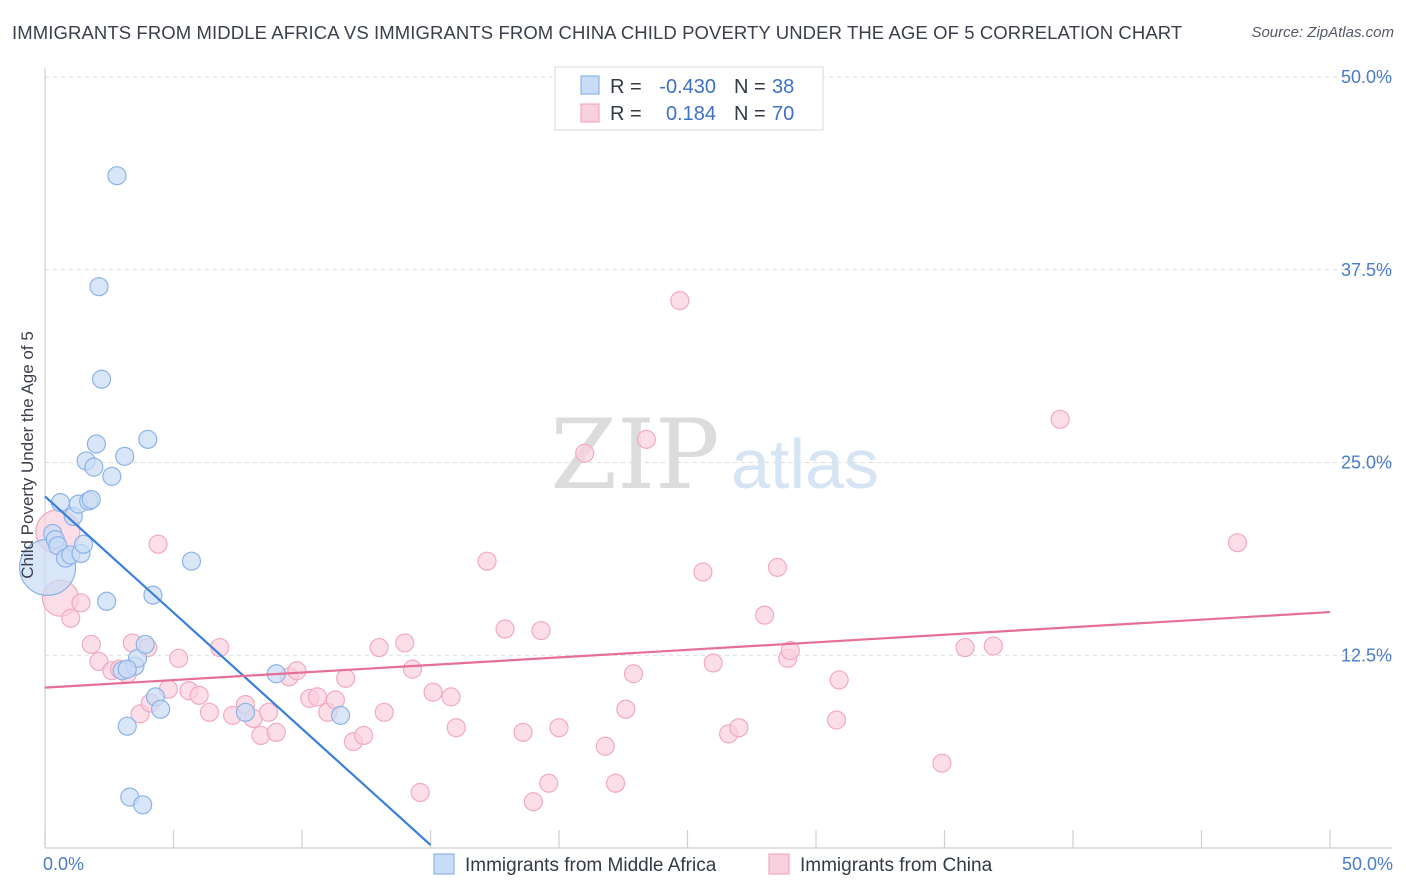  I want to click on legend-r-label-1: R =, so click(626, 87).